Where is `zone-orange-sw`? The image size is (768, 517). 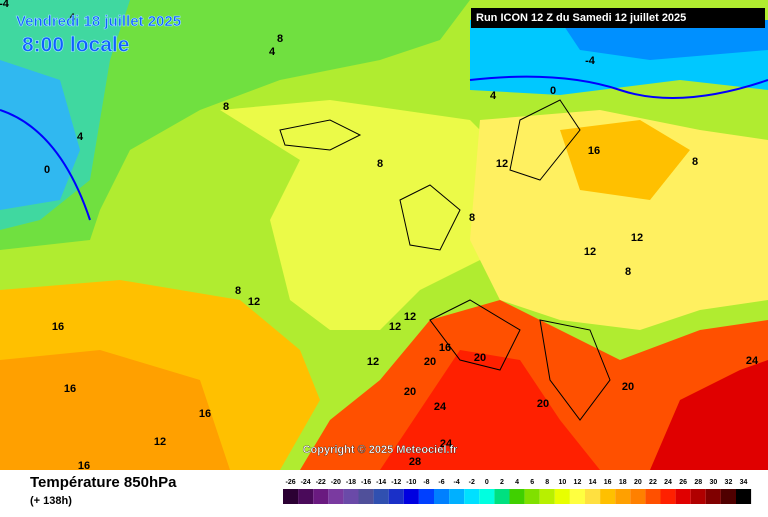 zone-orange-sw is located at coordinates (115, 410).